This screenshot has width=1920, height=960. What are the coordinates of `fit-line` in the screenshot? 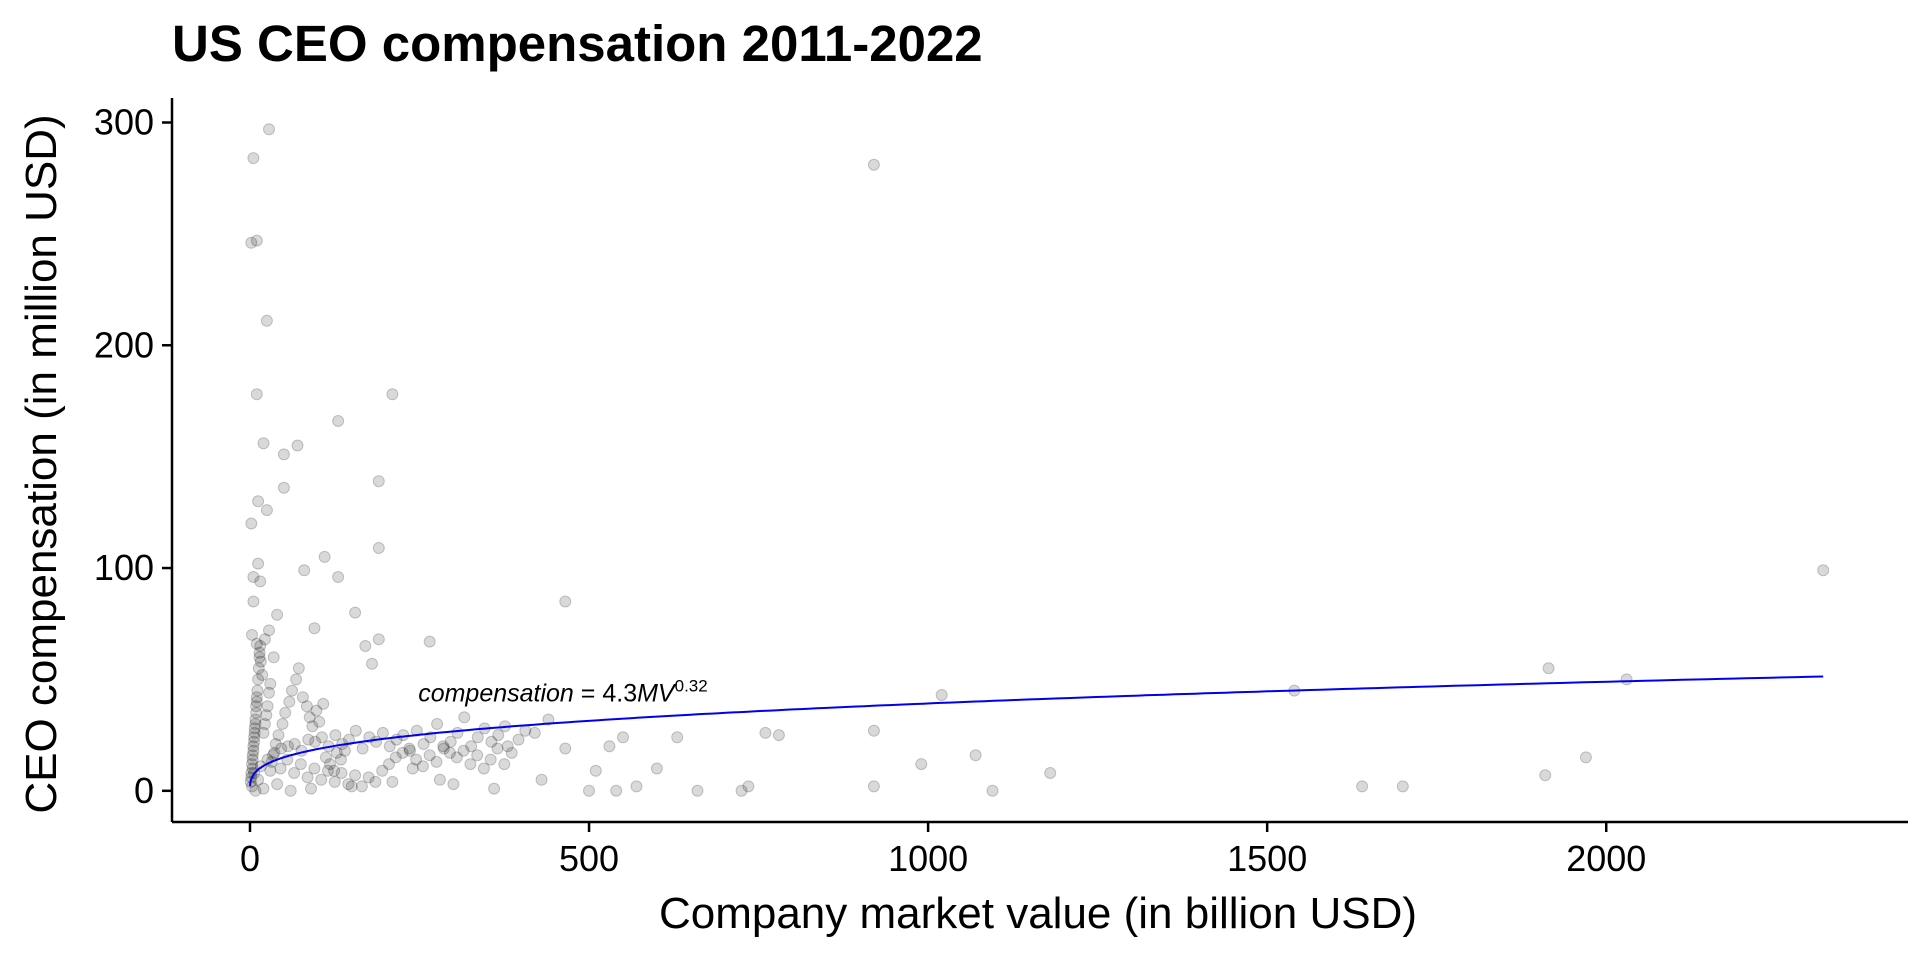 It's located at (1036, 731).